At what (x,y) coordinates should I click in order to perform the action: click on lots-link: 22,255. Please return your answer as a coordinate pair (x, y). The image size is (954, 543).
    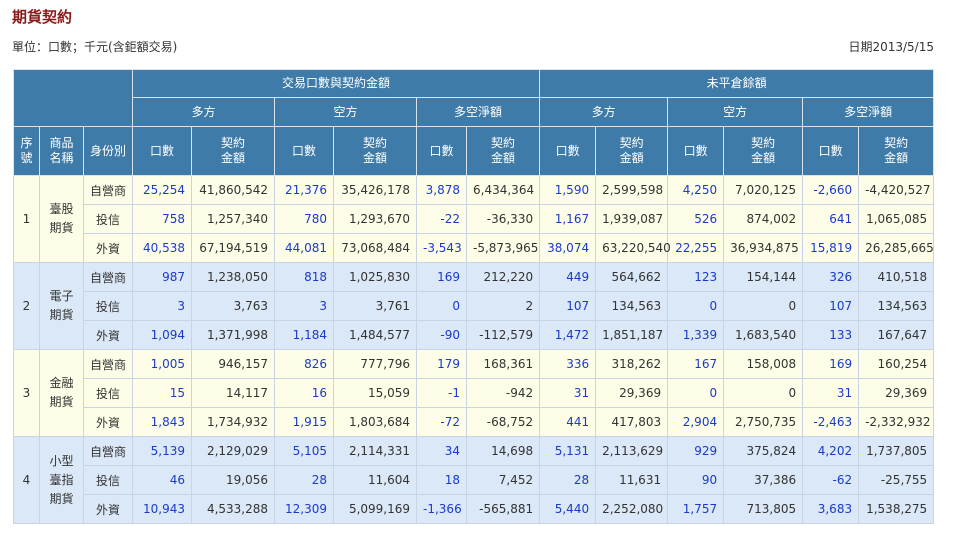
    Looking at the image, I should click on (696, 248).